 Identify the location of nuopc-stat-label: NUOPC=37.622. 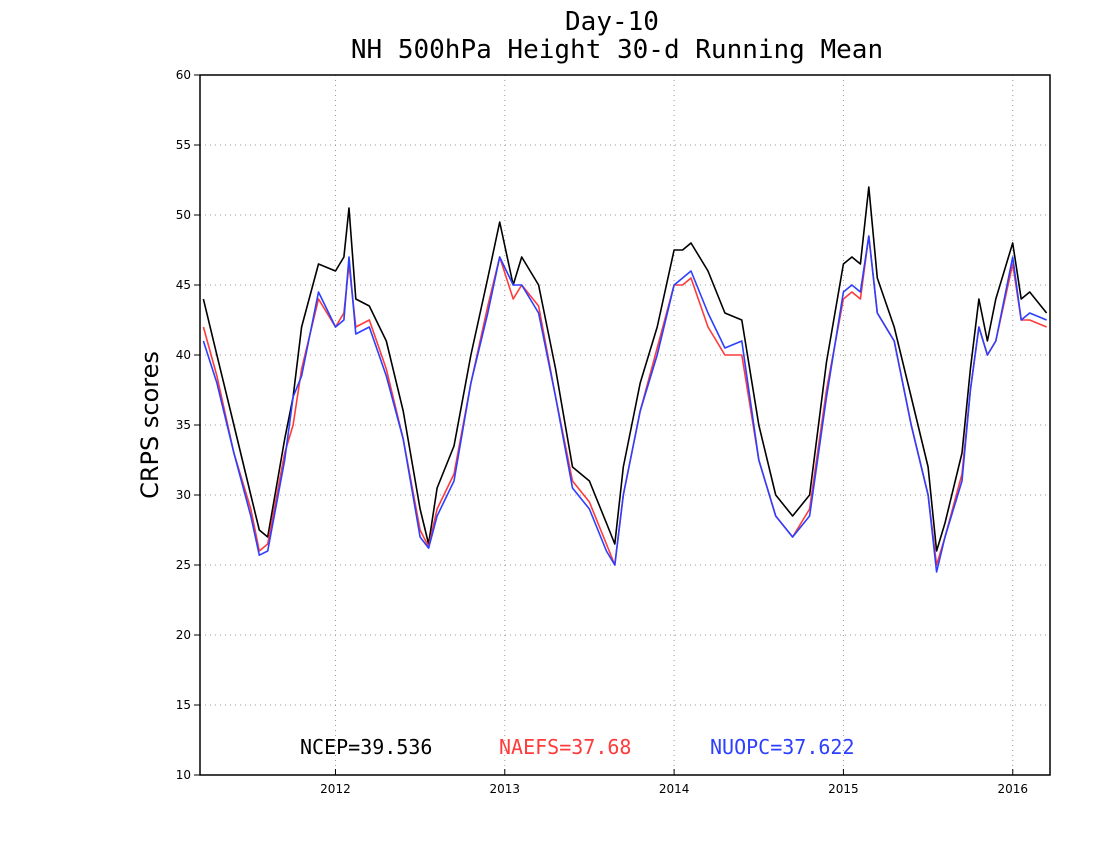
(782, 747).